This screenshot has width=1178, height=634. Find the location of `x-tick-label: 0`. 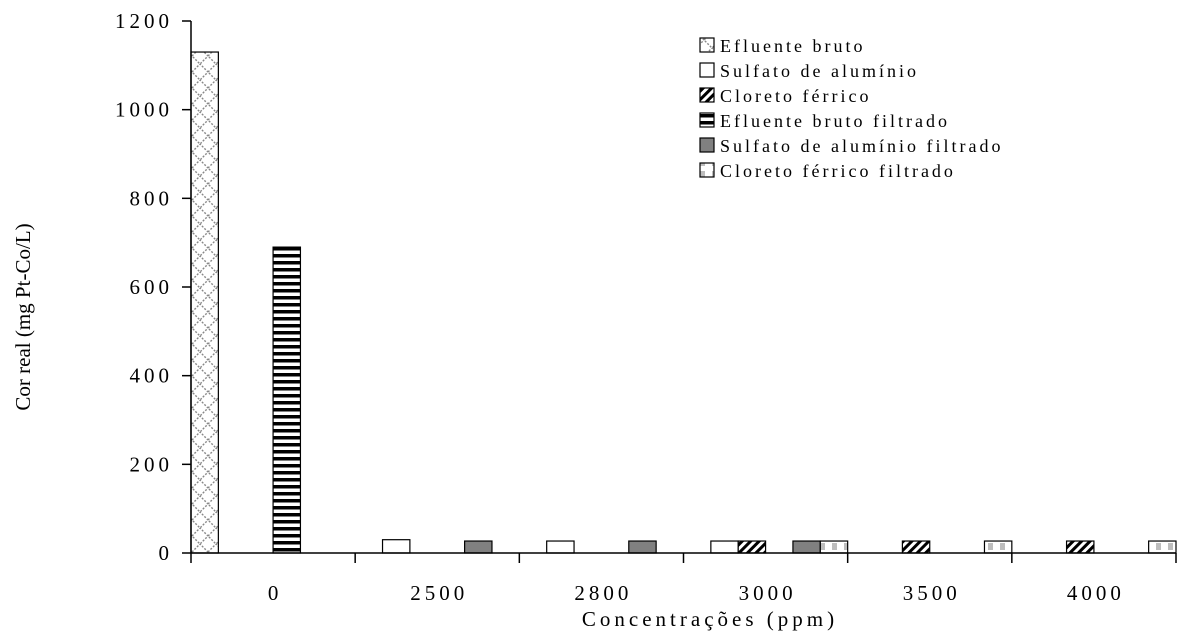

x-tick-label: 0 is located at coordinates (275, 593).